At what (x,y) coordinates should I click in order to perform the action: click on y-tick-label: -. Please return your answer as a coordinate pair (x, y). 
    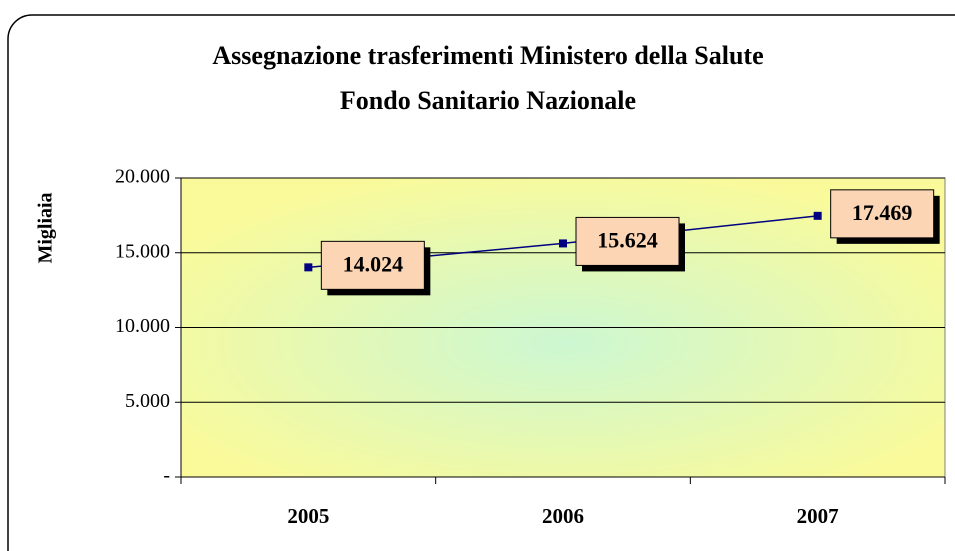
    Looking at the image, I should click on (166, 476).